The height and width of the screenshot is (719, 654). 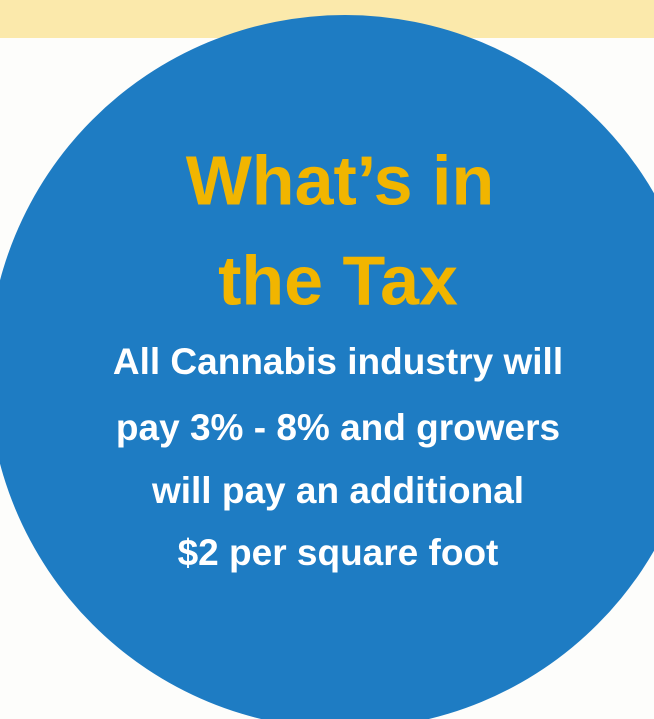 I want to click on body-line: pay 3% - 8% and growers, so click(x=338, y=427).